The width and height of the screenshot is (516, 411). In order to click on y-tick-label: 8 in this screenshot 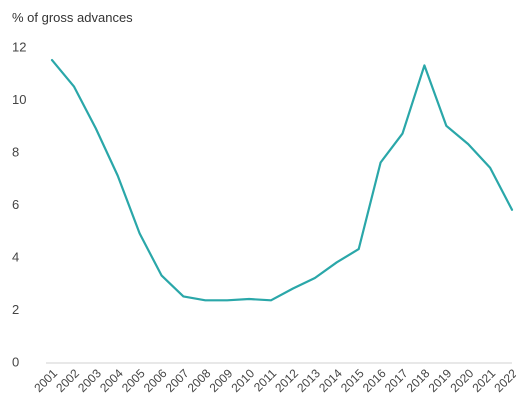, I will do `click(15, 152)`.